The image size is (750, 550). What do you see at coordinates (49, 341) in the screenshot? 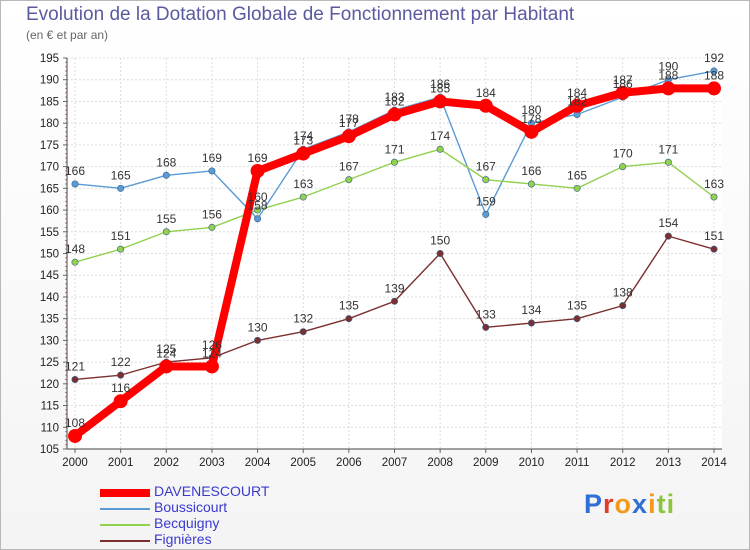
I see `y-tick-label: 130` at bounding box center [49, 341].